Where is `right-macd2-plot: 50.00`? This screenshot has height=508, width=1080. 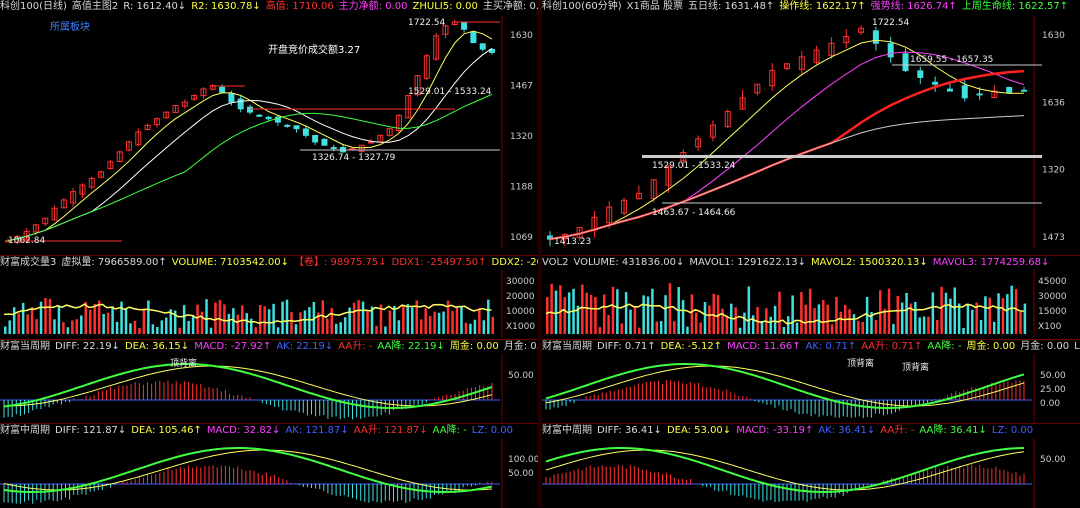 right-macd2-plot: 50.00 is located at coordinates (804, 473).